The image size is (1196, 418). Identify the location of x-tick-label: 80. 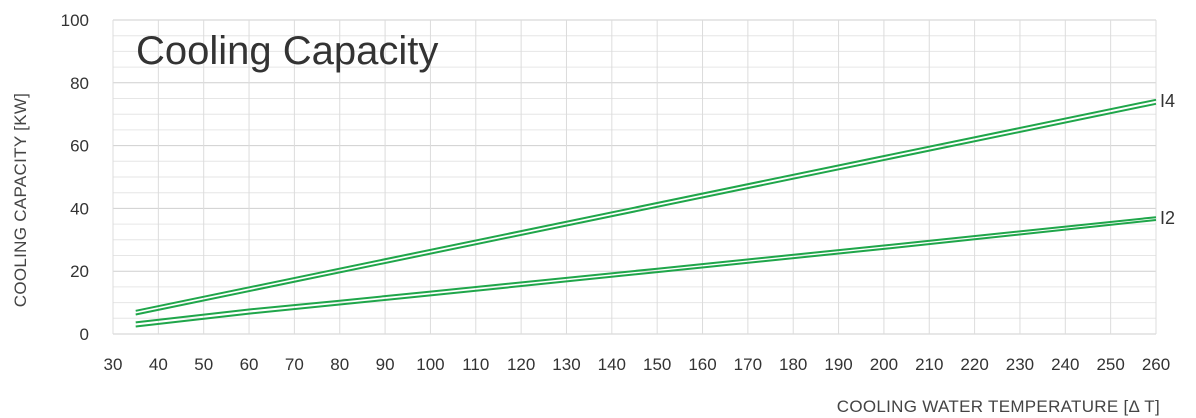
(339, 364).